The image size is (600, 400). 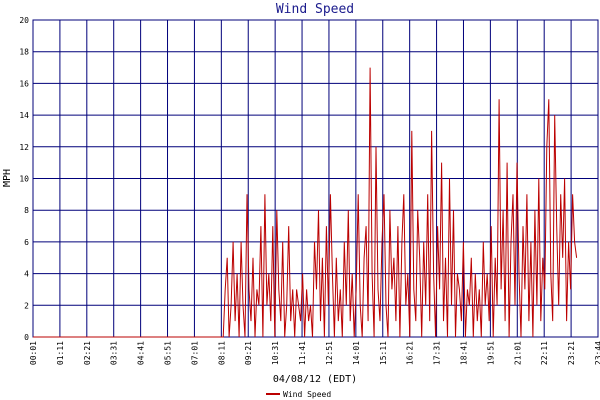 I want to click on y-axis-ticks: 0 2 4 6 8 10 12 14 16 18 20, so click(x=24, y=179).